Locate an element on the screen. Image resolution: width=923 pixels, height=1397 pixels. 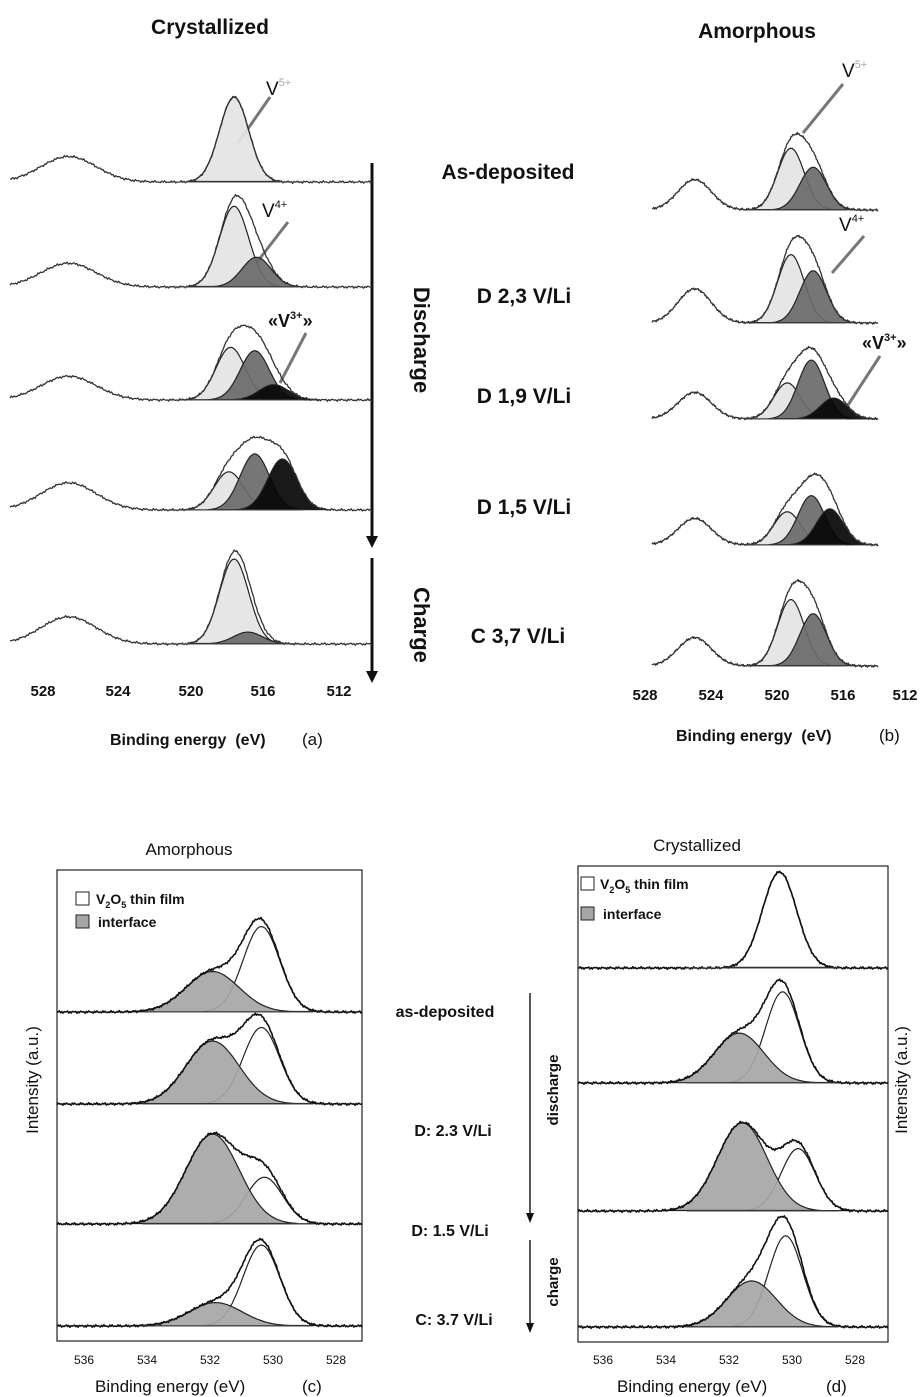
annot-a-v3: «V3+» is located at coordinates (290, 320).